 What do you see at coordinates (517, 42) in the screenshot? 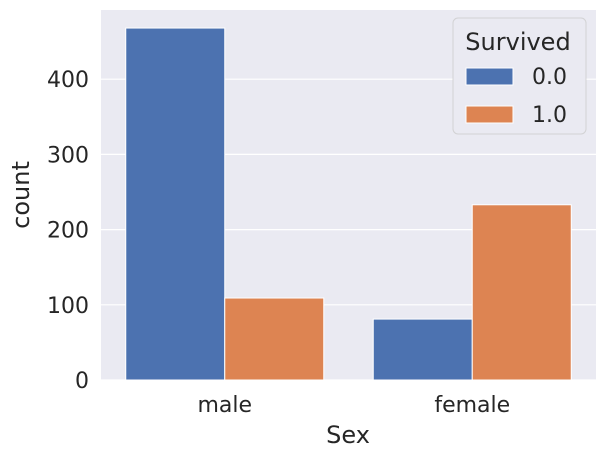
I see `legend-title: Survived` at bounding box center [517, 42].